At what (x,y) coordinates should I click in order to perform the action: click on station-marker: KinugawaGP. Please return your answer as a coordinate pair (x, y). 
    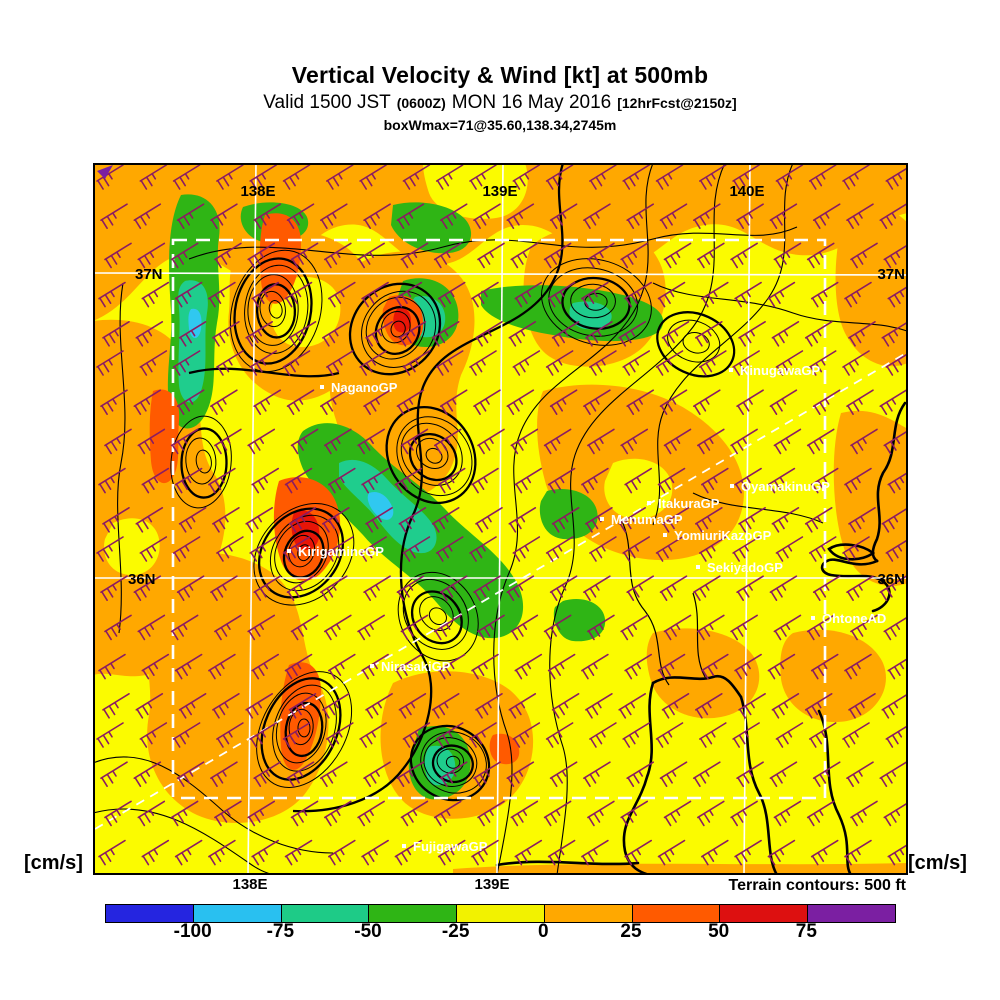
    Looking at the image, I should click on (775, 370).